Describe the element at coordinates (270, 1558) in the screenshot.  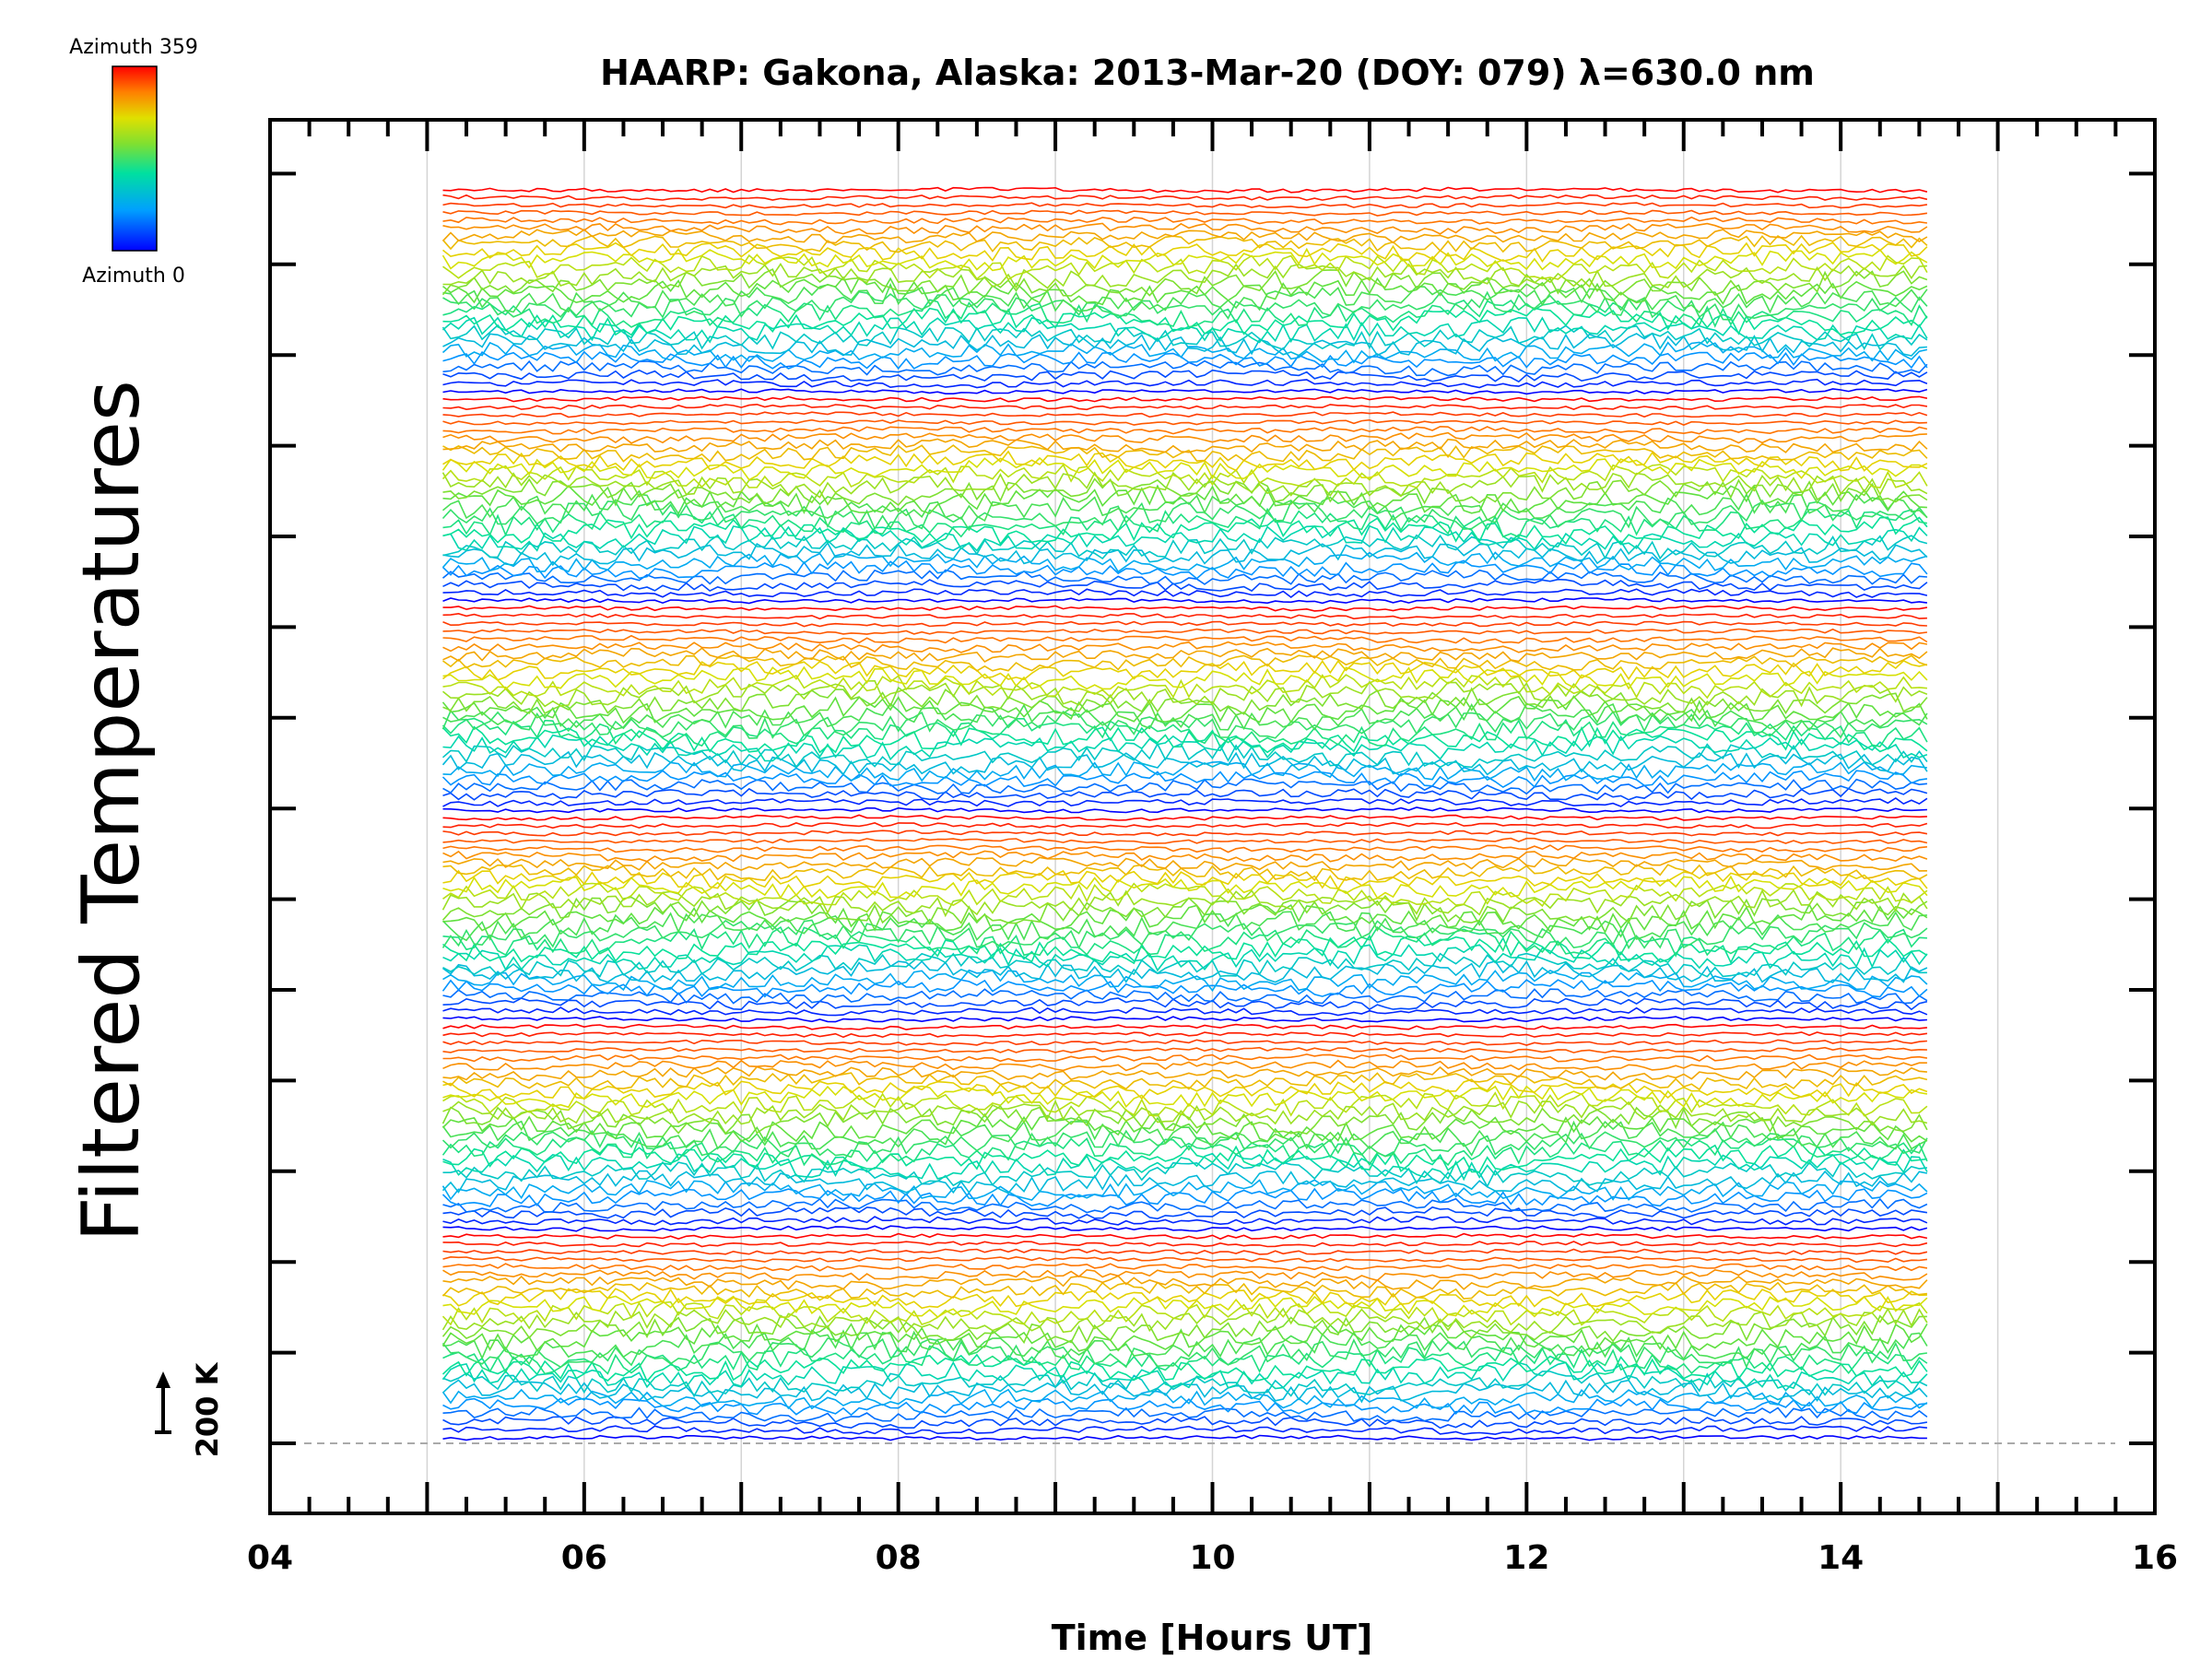
I see `x-tick-label: 04` at that location.